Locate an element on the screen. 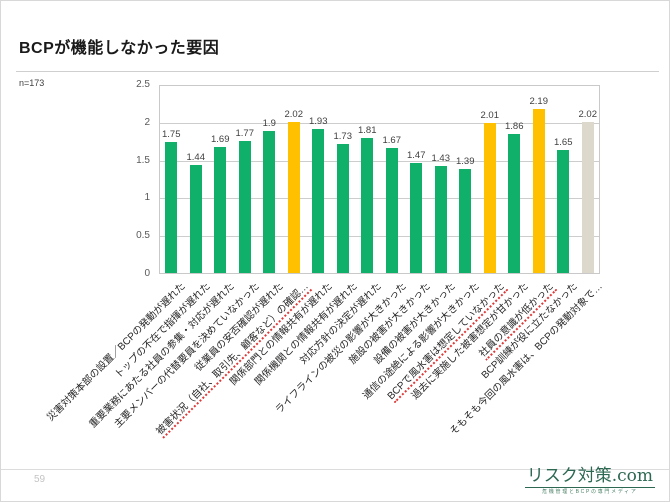 The image size is (670, 502). bar-value-label: 1.86 is located at coordinates (514, 126).